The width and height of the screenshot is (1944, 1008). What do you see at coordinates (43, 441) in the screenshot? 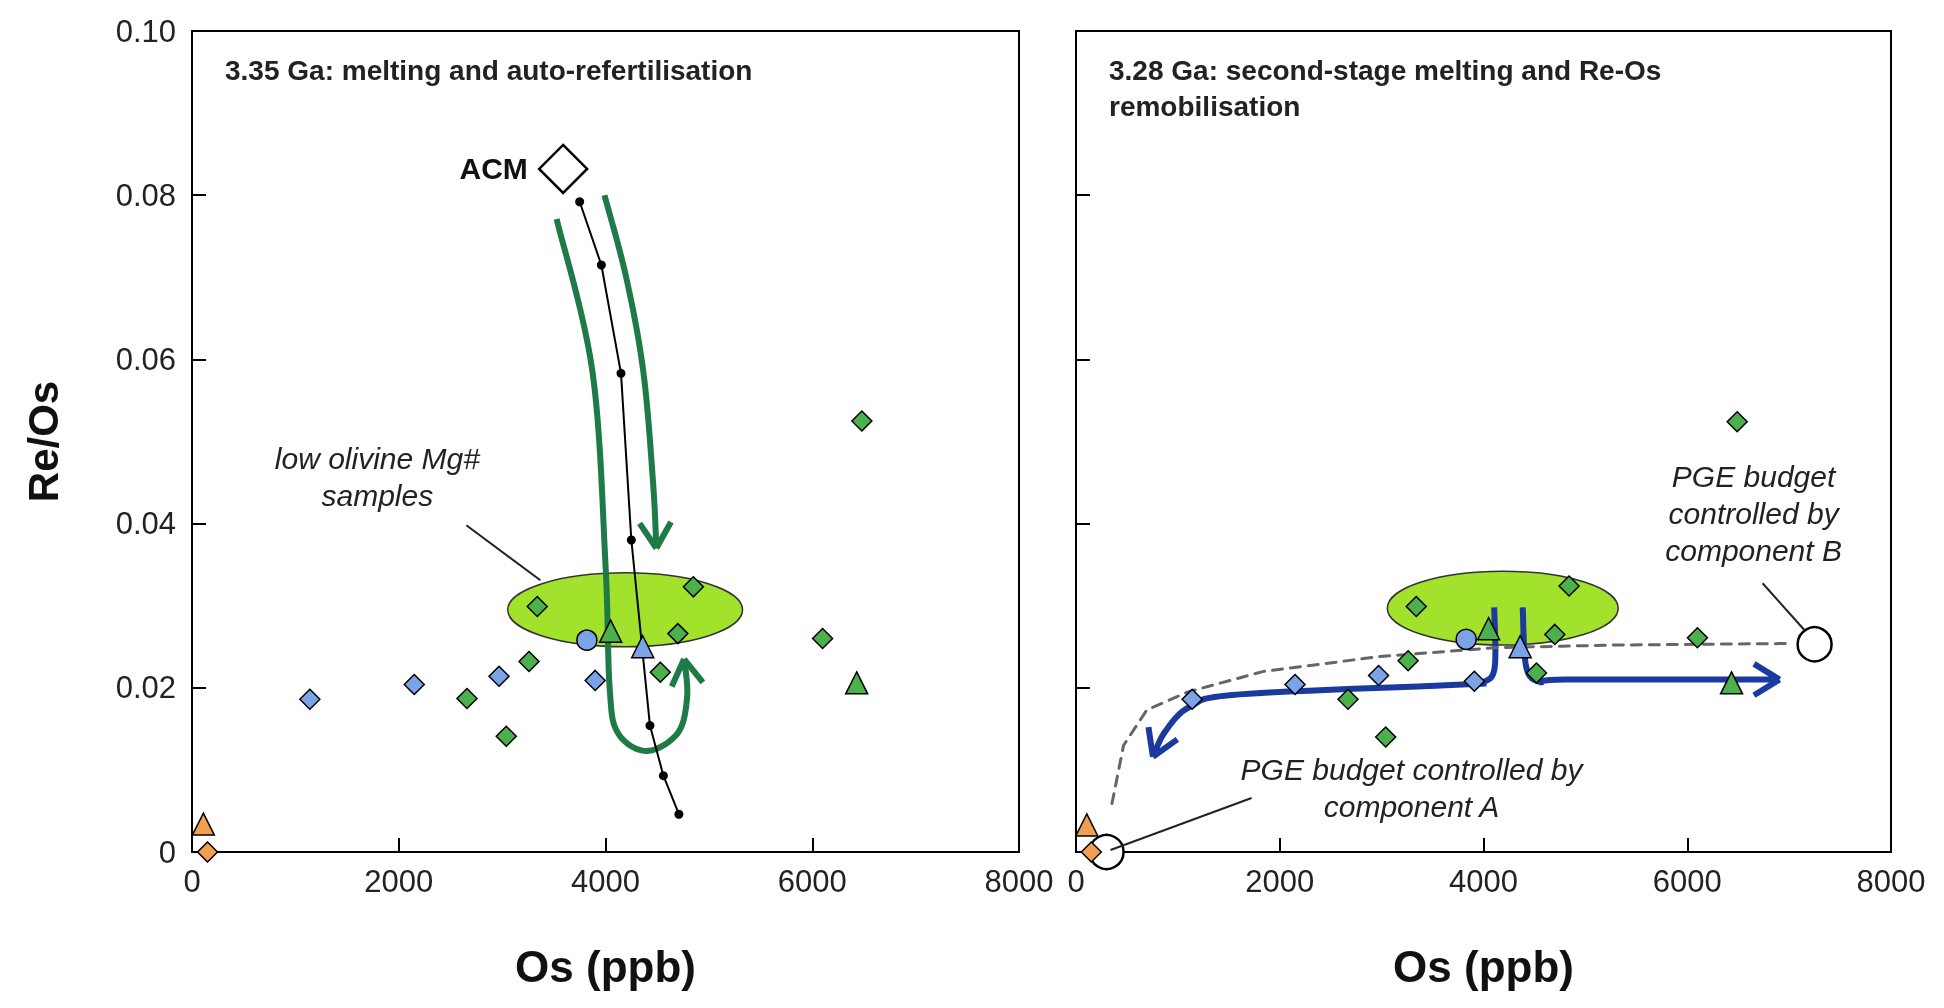
I see `y-axis-title: Re/Os` at bounding box center [43, 441].